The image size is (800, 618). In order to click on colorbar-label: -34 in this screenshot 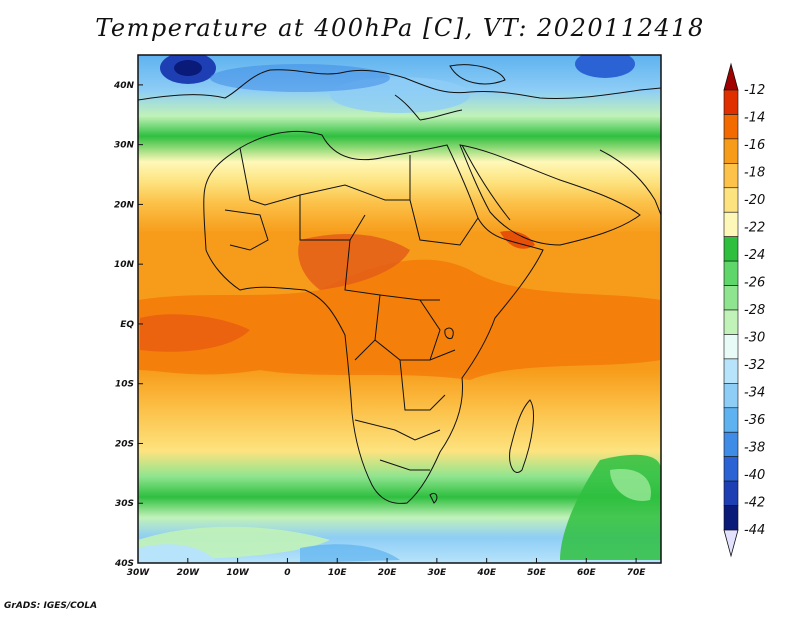, I will do `click(754, 393)`.